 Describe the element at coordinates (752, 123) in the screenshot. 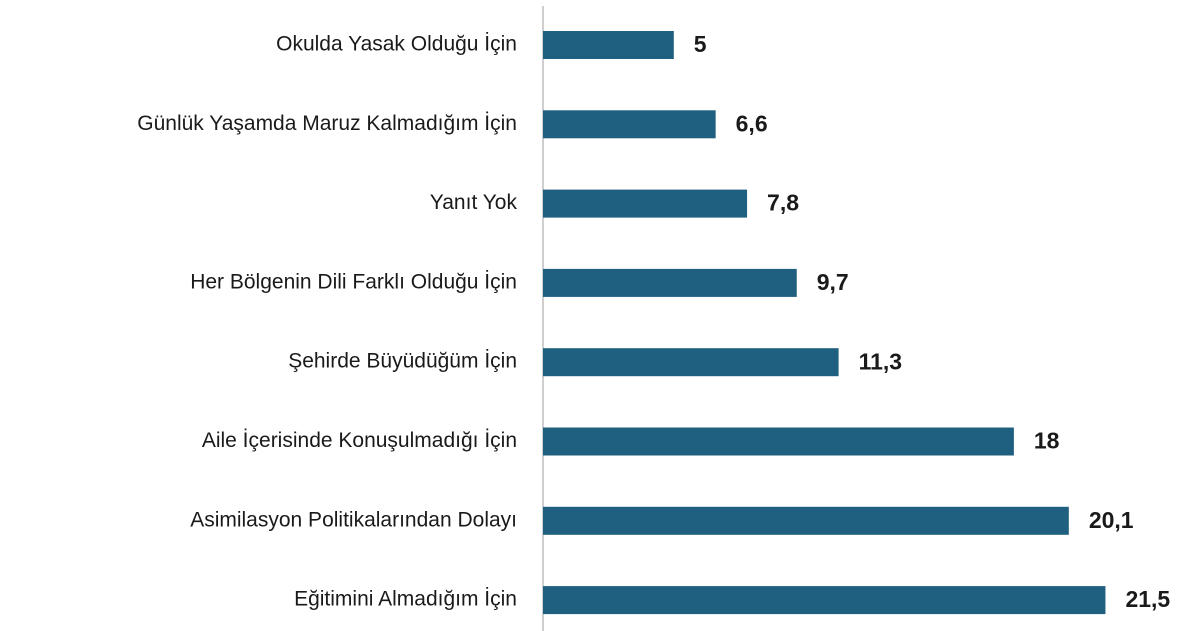

I see `value-label: 6,6` at that location.